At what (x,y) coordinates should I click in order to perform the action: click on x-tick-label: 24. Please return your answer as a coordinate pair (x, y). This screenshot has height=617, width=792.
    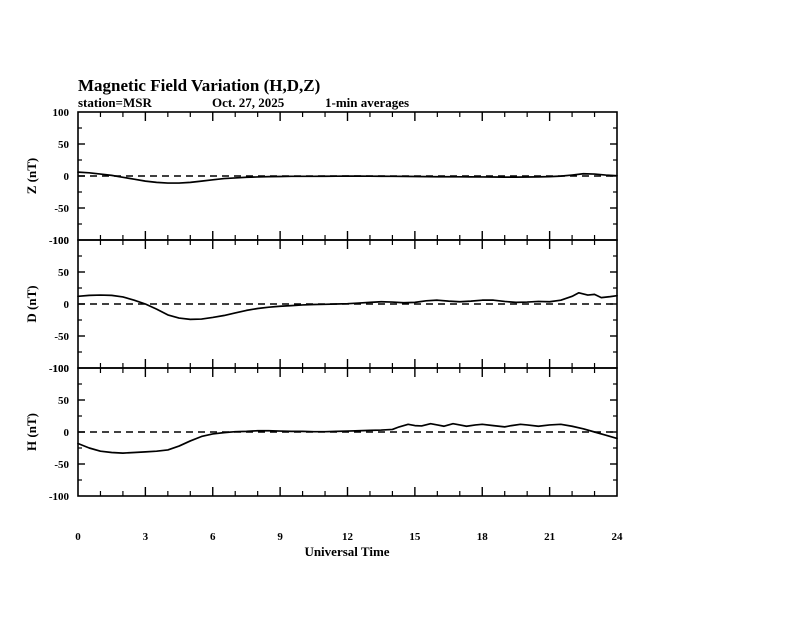
    Looking at the image, I should click on (618, 537).